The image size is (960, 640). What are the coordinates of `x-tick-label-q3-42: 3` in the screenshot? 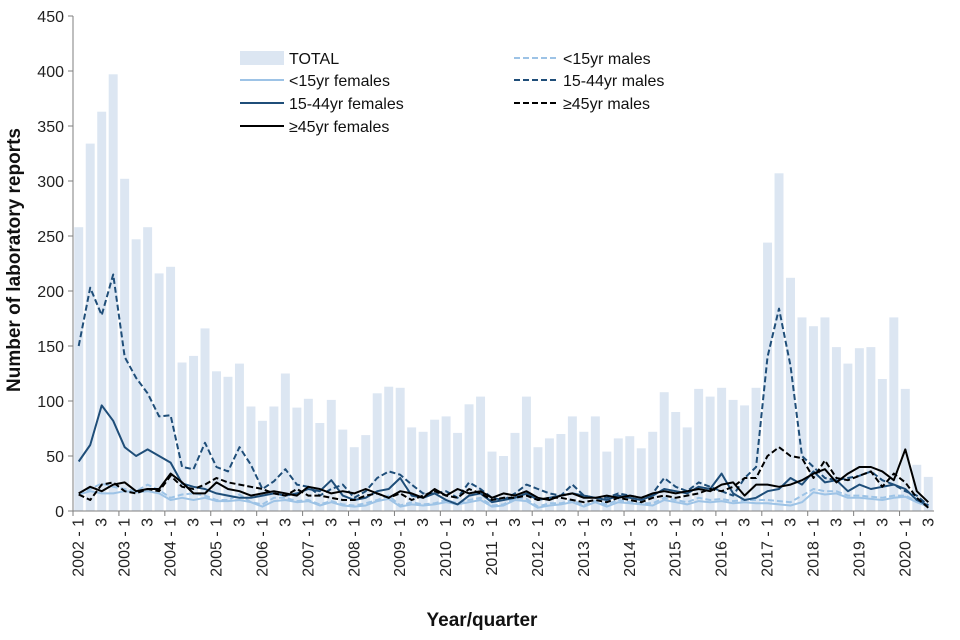 It's located at (561, 522).